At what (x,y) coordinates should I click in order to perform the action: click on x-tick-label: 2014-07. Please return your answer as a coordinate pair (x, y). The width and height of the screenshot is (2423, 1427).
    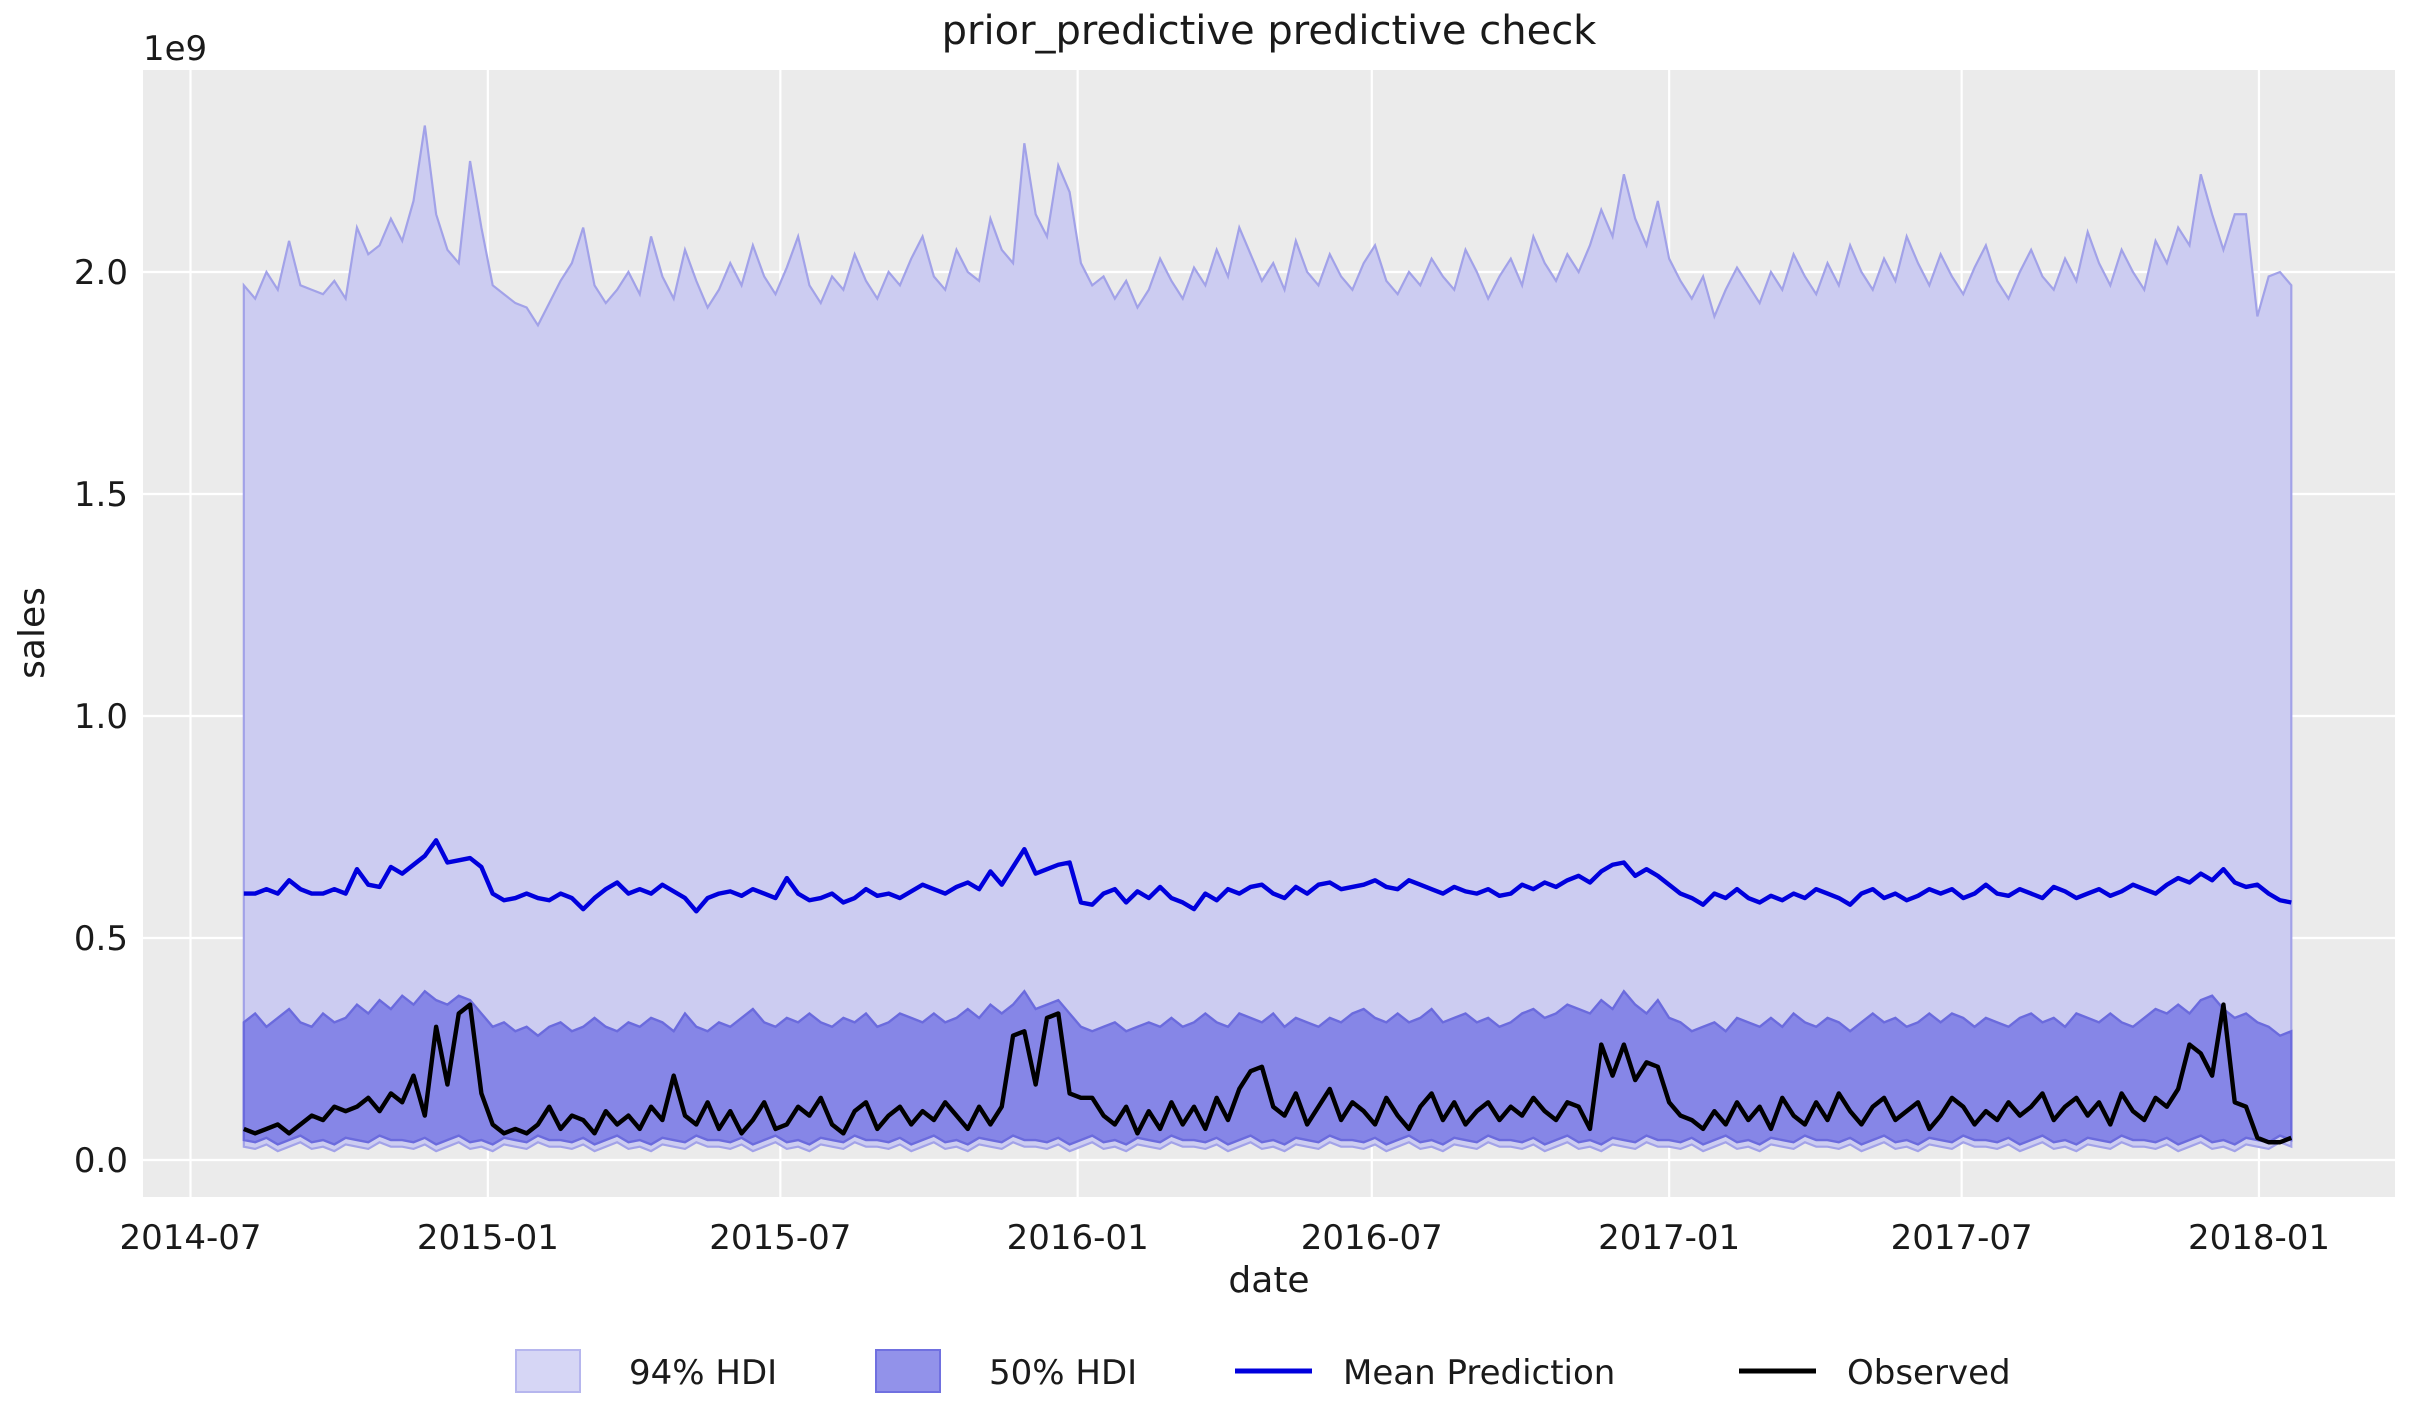
    Looking at the image, I should click on (190, 1238).